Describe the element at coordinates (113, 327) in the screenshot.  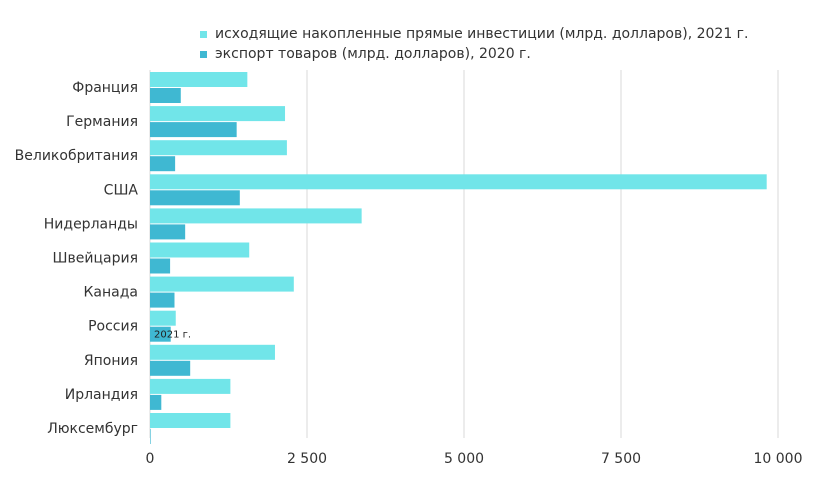
I see `category-label-7: Россия` at that location.